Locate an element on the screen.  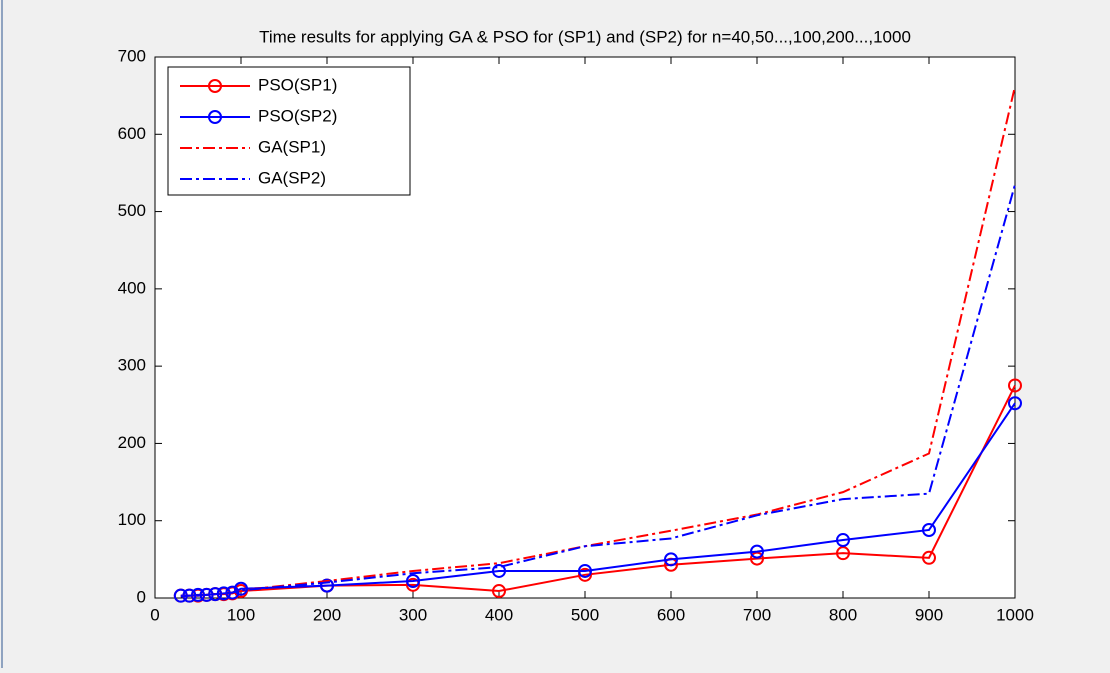
x-tick-label: 1000 is located at coordinates (1015, 614).